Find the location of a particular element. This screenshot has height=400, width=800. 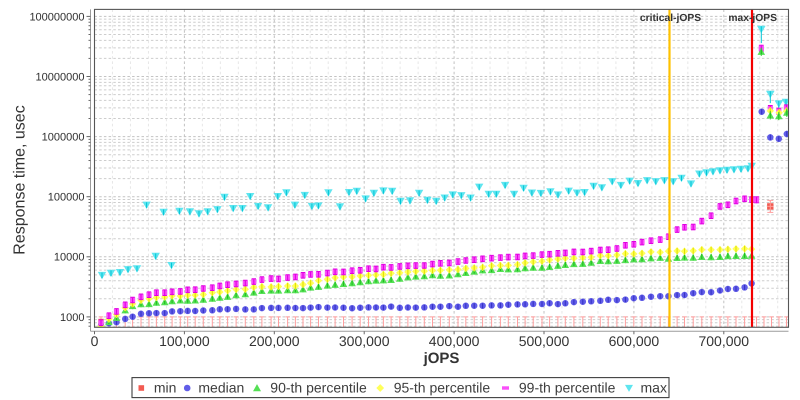

svg-text: 100000 is located at coordinates (66, 198).